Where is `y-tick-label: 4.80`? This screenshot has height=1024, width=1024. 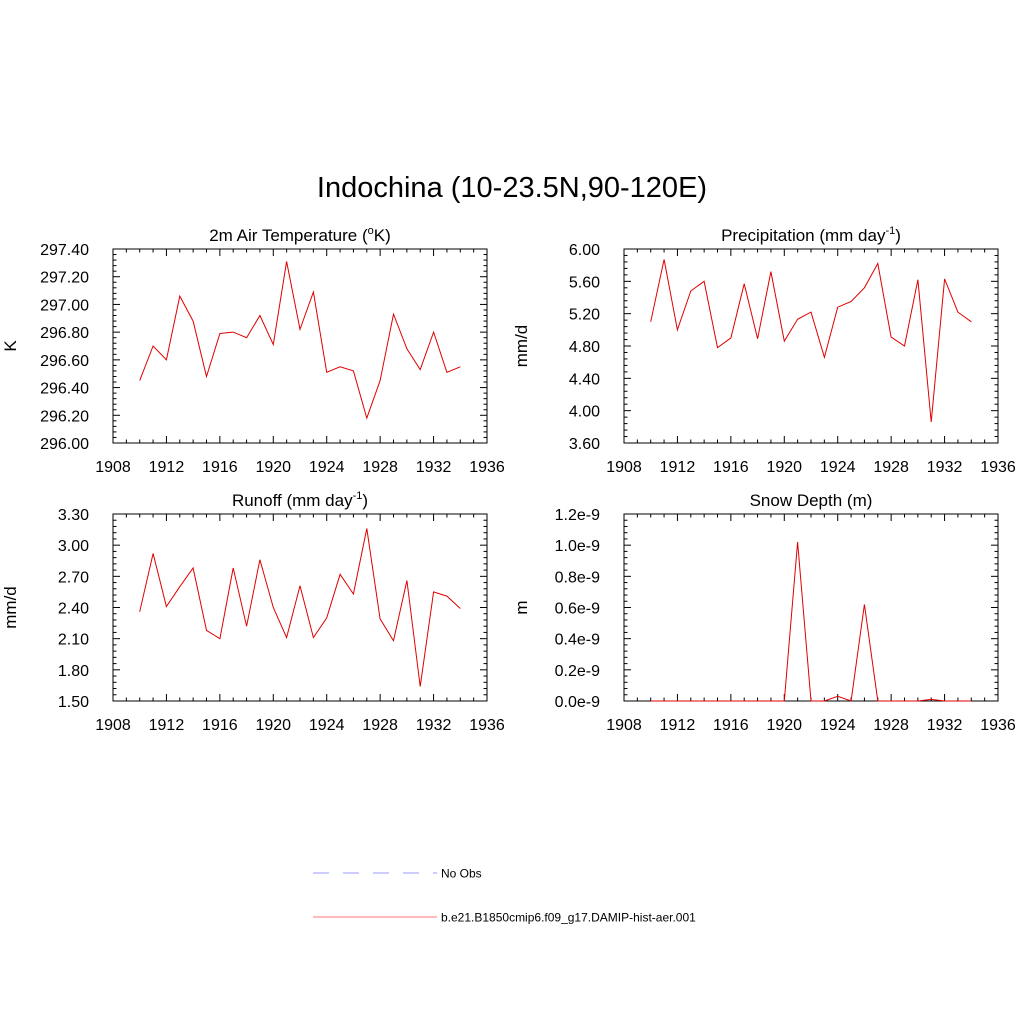
y-tick-label: 4.80 is located at coordinates (584, 347).